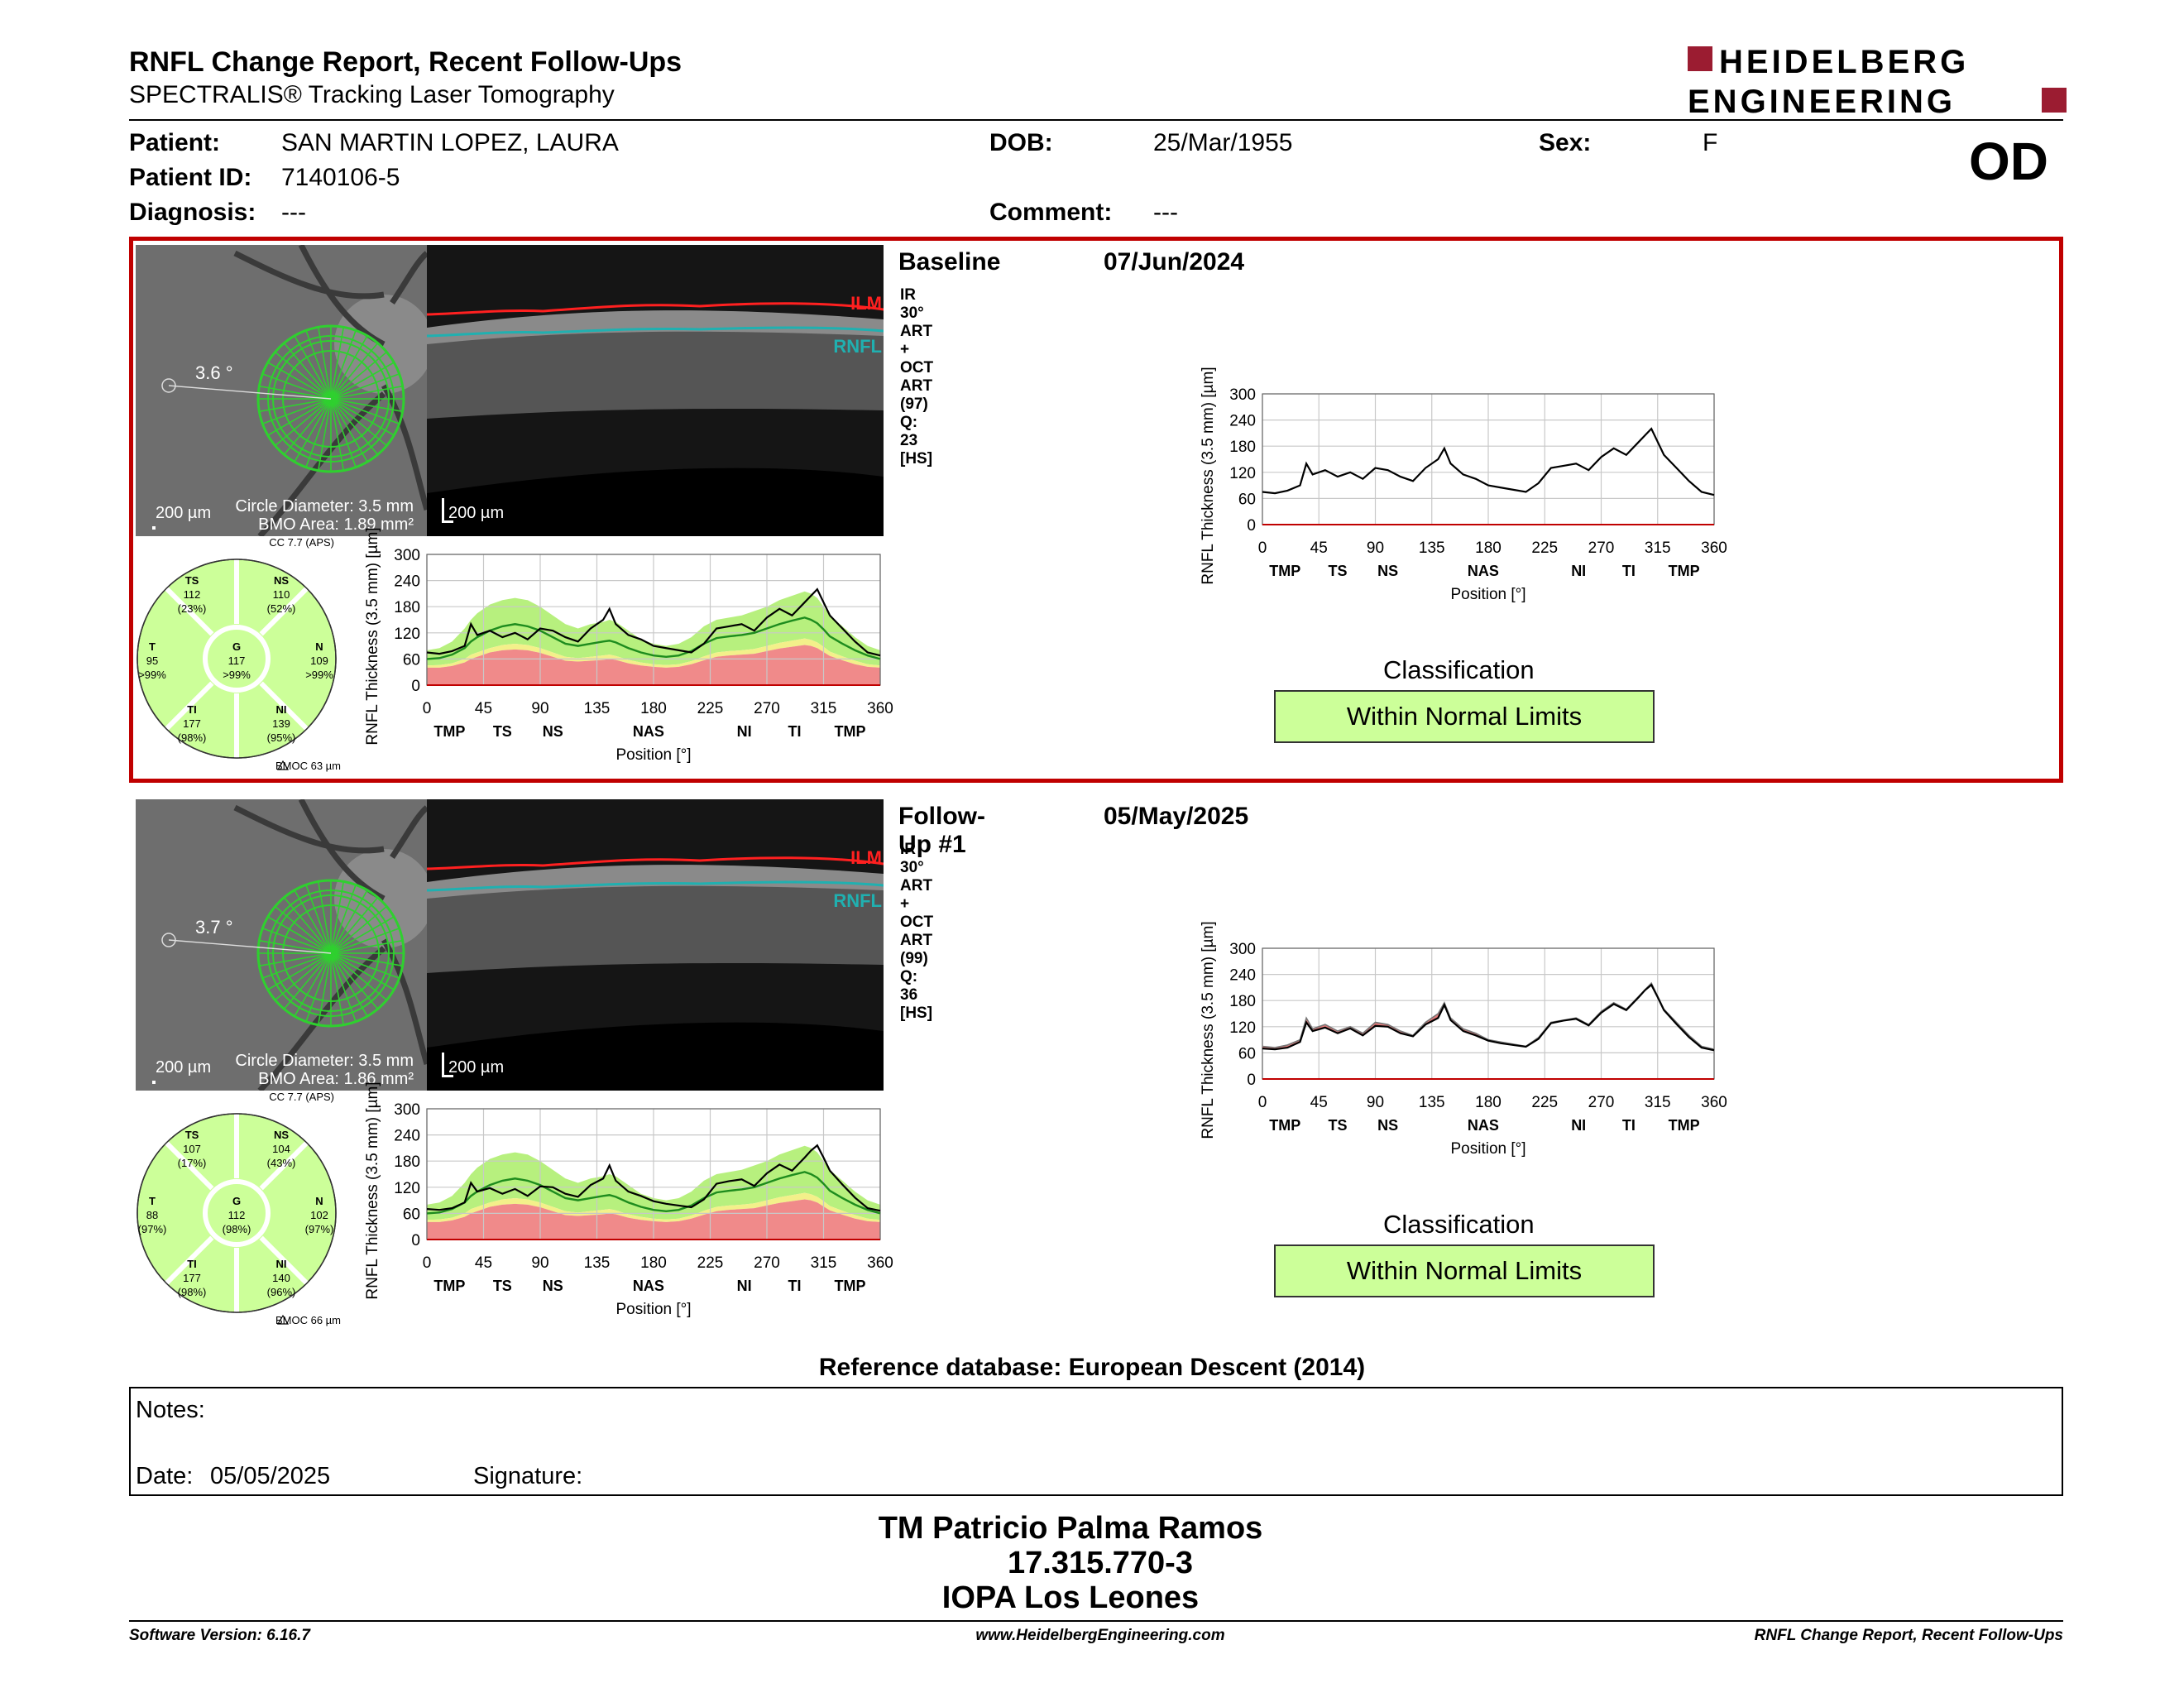 This screenshot has width=2184, height=1688. What do you see at coordinates (308, 766) in the screenshot?
I see `bmoc-label: BMOC 63 µm` at bounding box center [308, 766].